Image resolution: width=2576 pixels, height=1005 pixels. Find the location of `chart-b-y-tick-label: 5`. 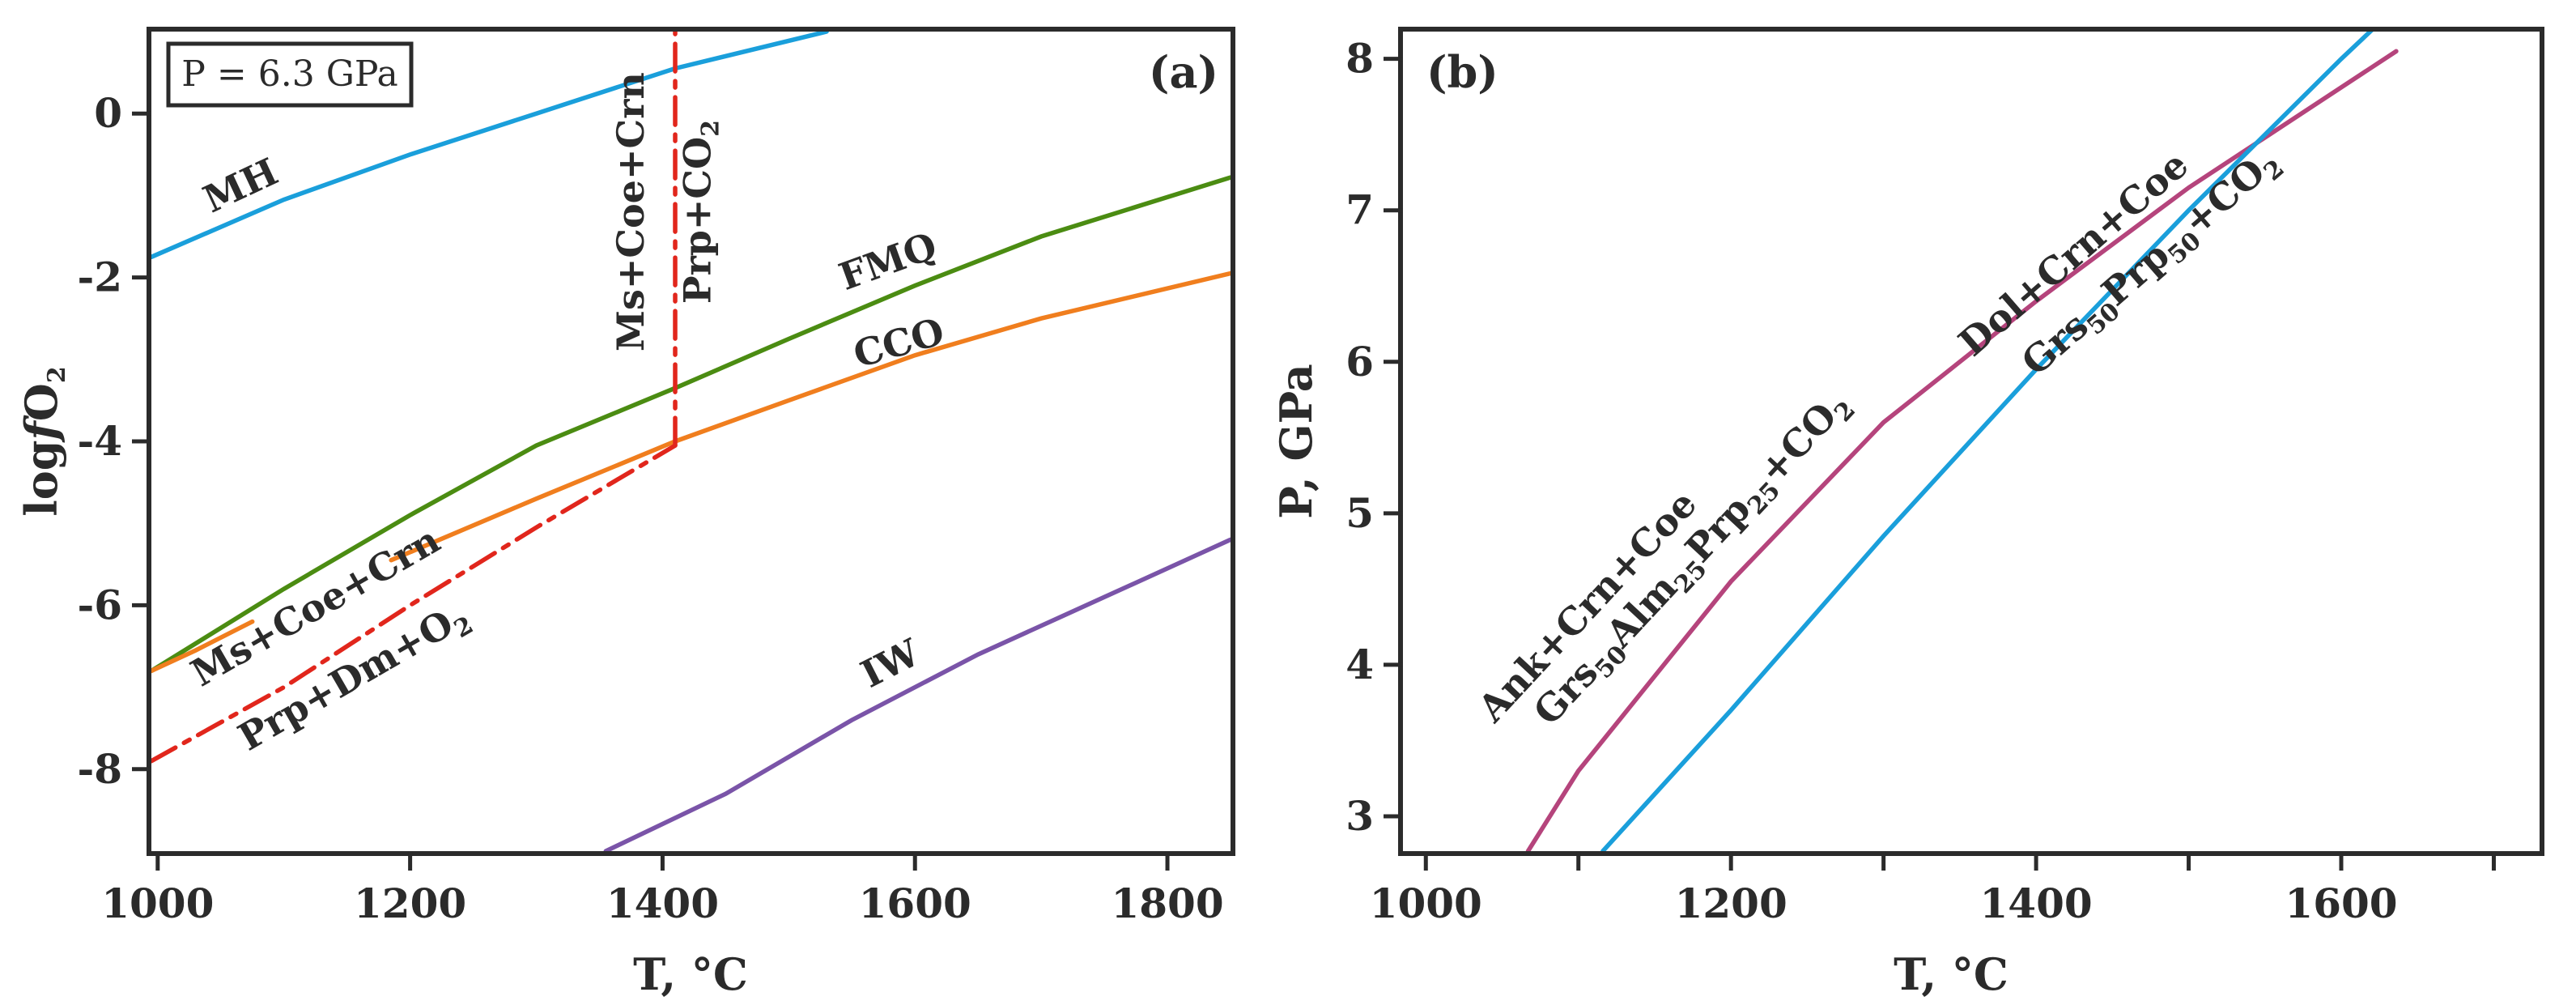

chart-b-y-tick-label: 5 is located at coordinates (1359, 513).